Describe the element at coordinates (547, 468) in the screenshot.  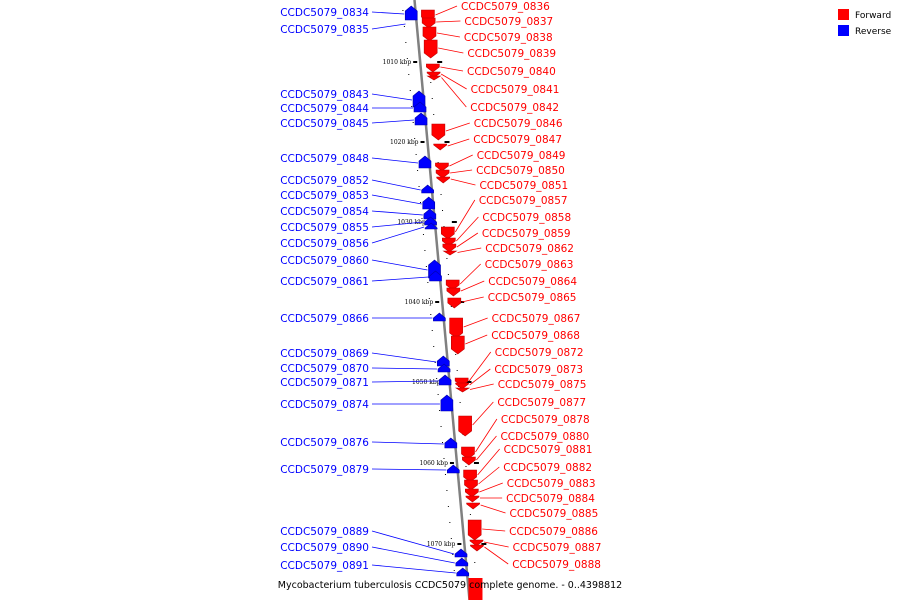
I see `forward-gene-label: CCDC5079_0882` at that location.